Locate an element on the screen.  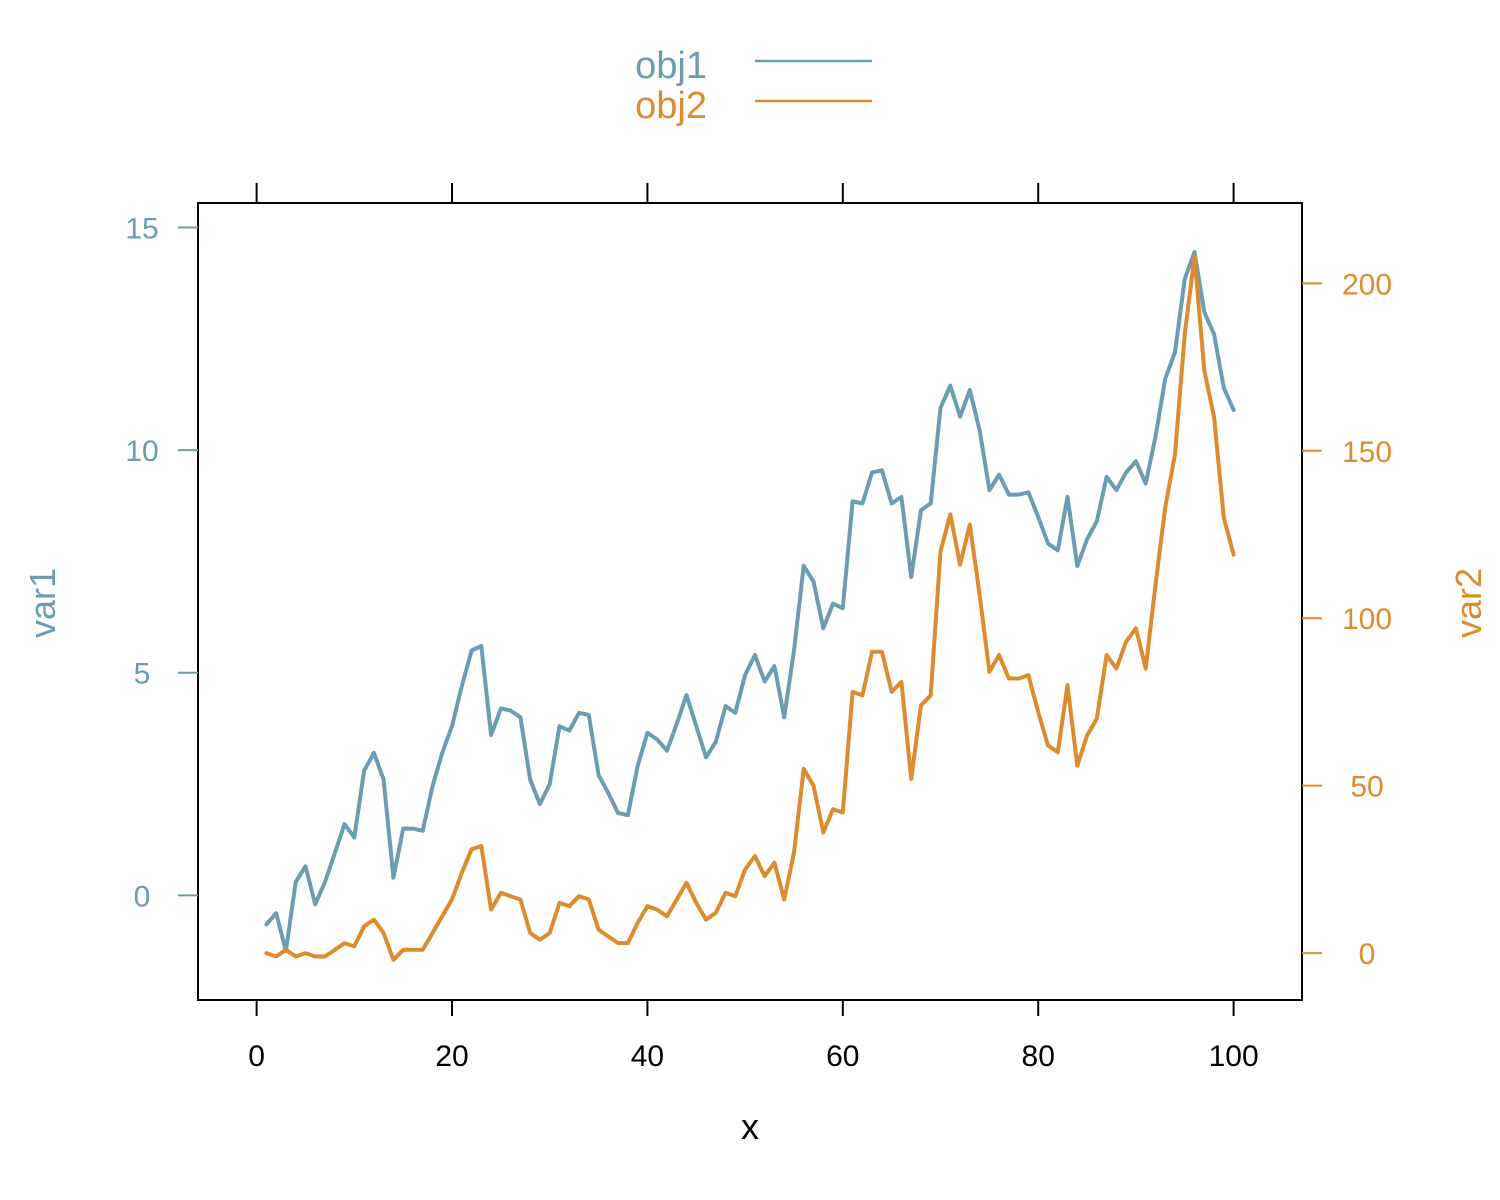
legend-label-obj1: obj1 is located at coordinates (671, 66).